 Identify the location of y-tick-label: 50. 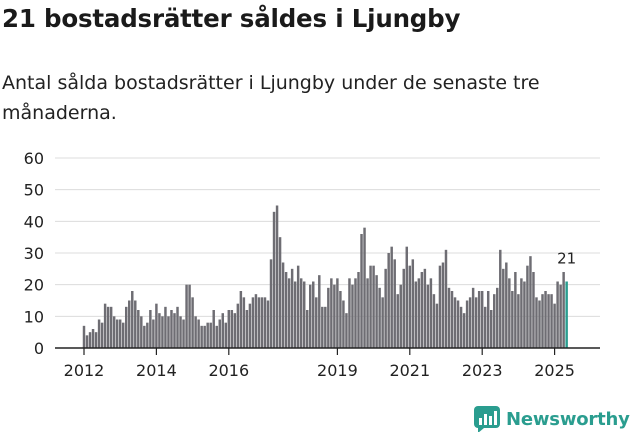
(34, 190).